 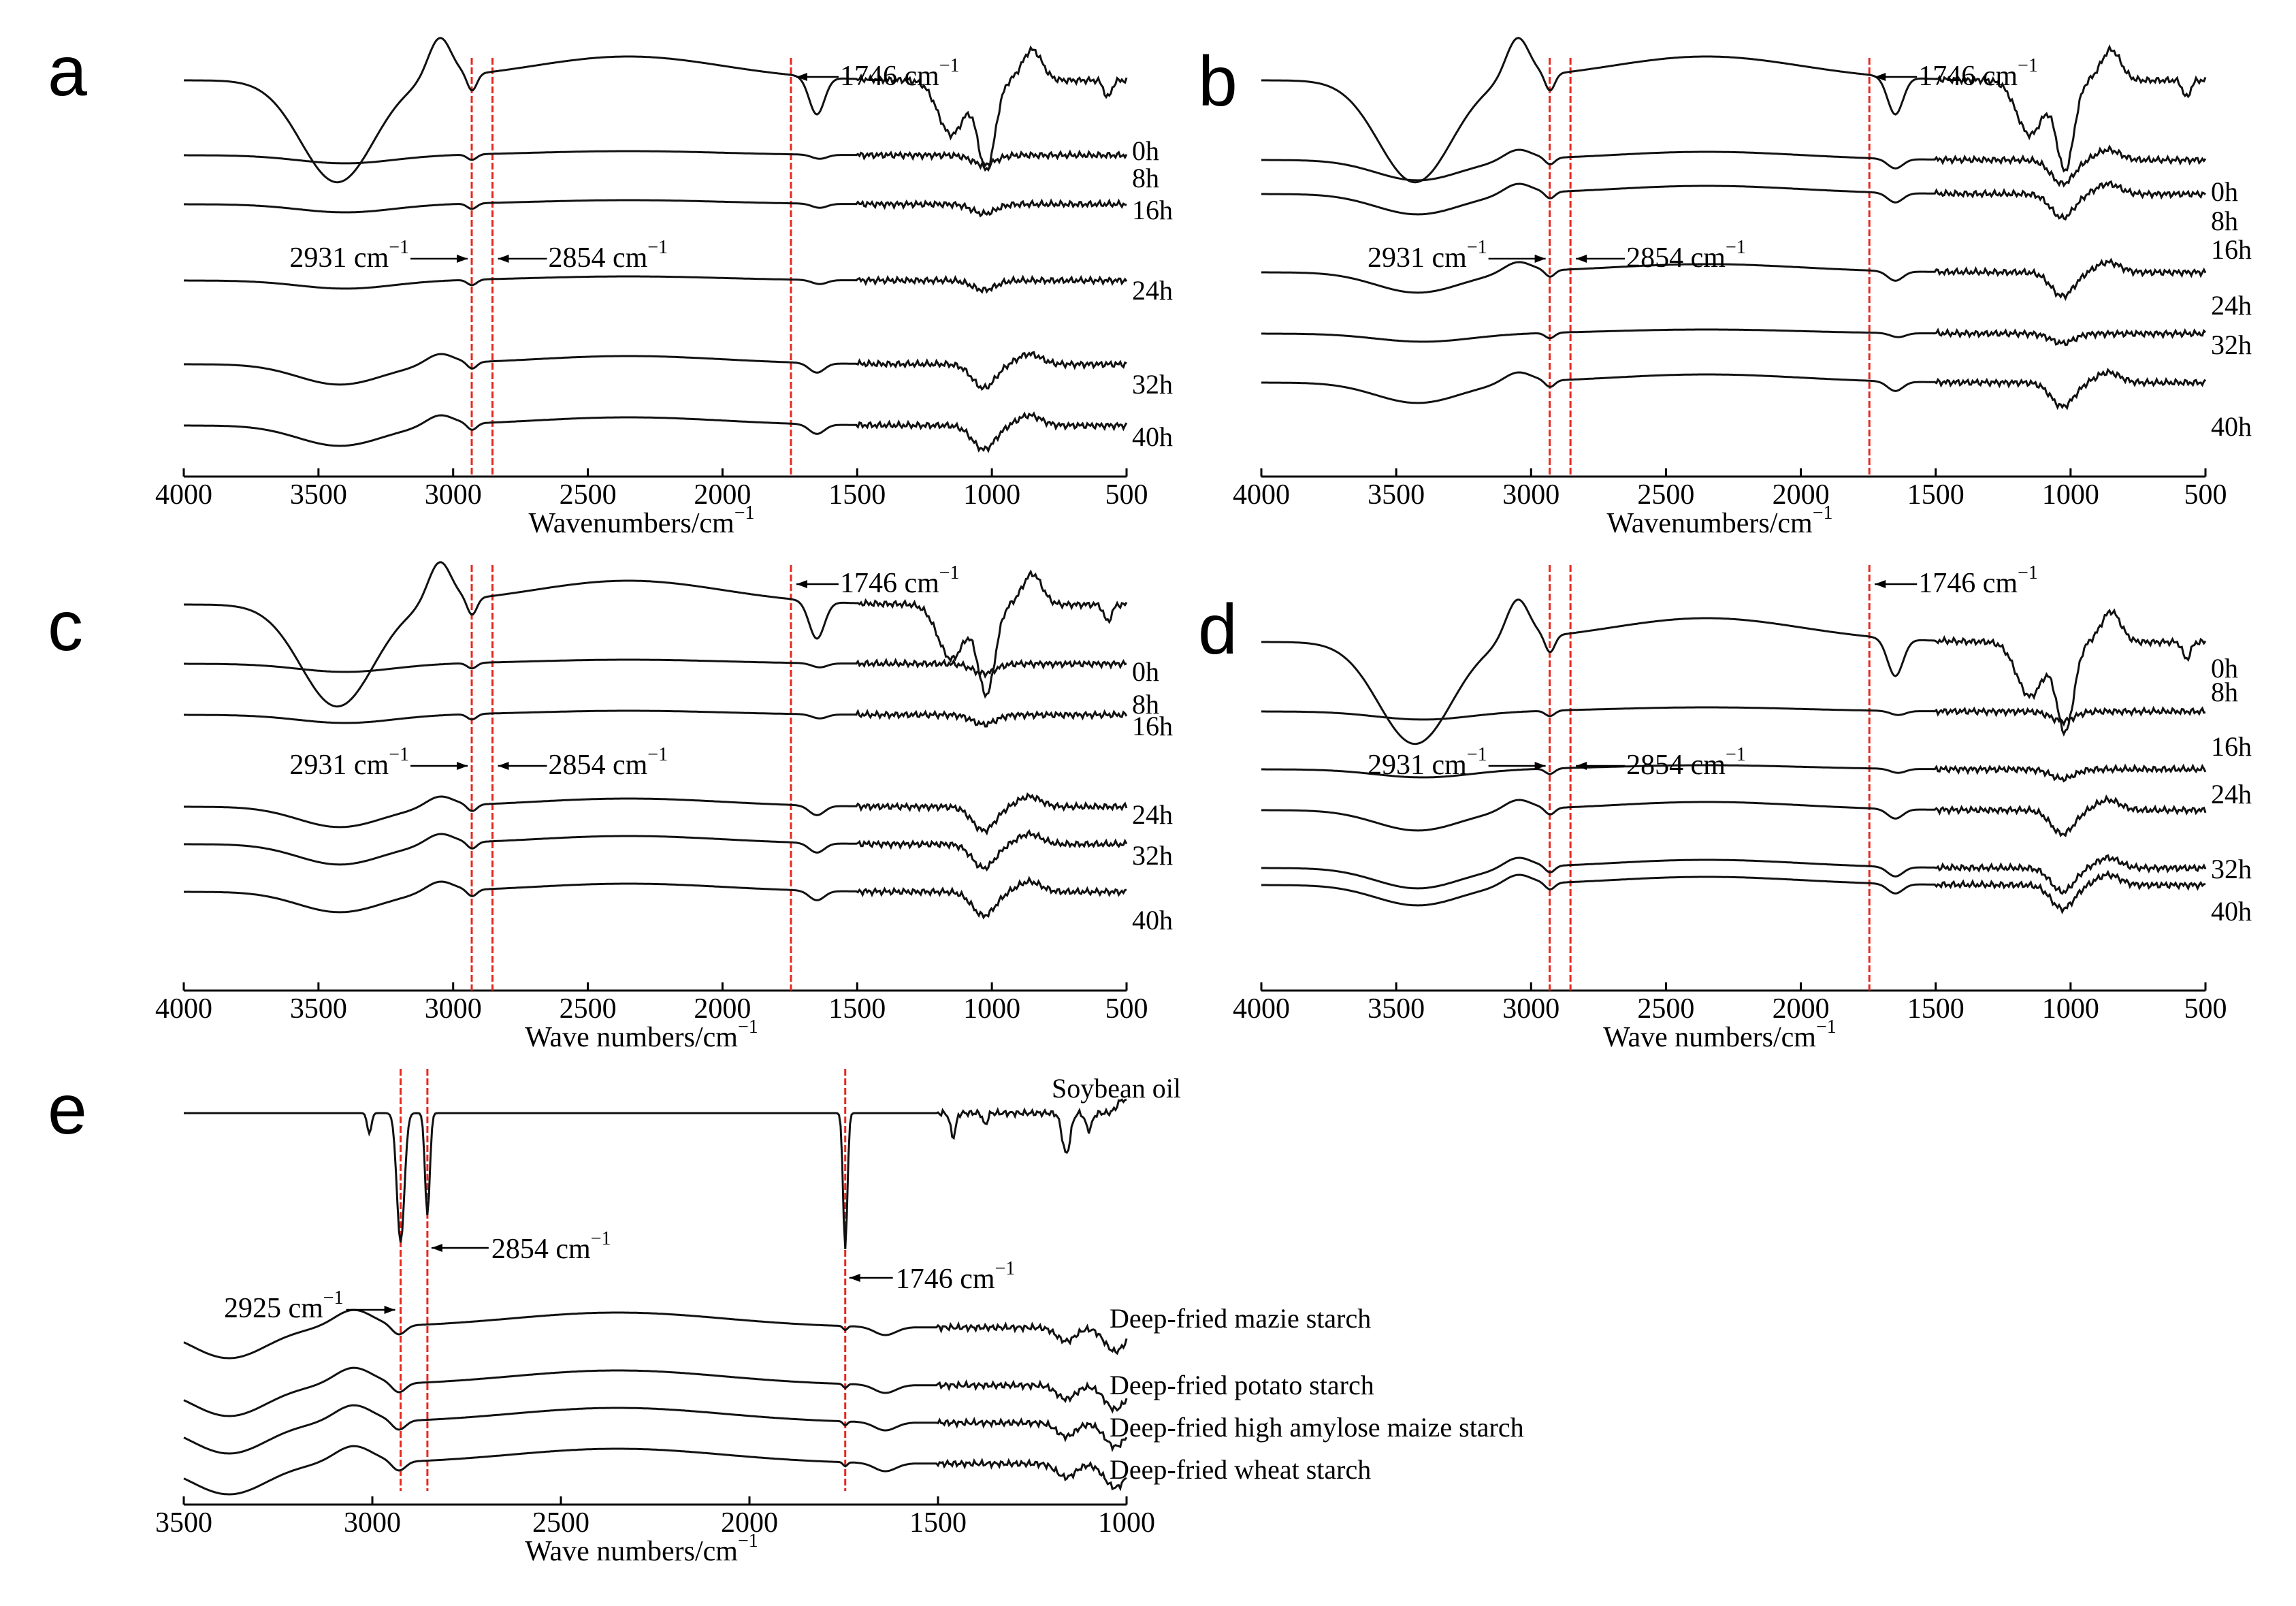 I want to click on spectrum-soybean-oil, so click(x=655, y=1173).